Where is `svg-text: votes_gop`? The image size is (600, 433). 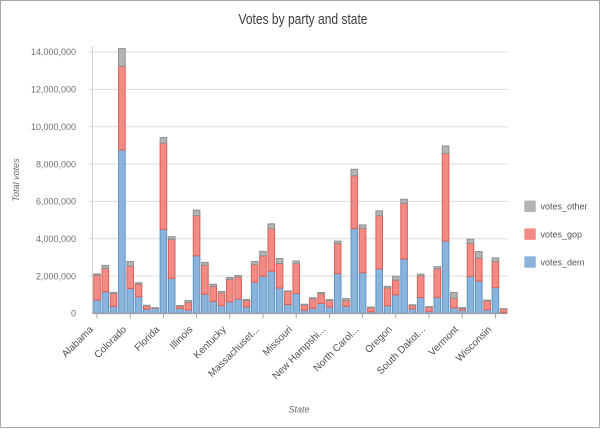
svg-text: votes_gop is located at coordinates (562, 235).